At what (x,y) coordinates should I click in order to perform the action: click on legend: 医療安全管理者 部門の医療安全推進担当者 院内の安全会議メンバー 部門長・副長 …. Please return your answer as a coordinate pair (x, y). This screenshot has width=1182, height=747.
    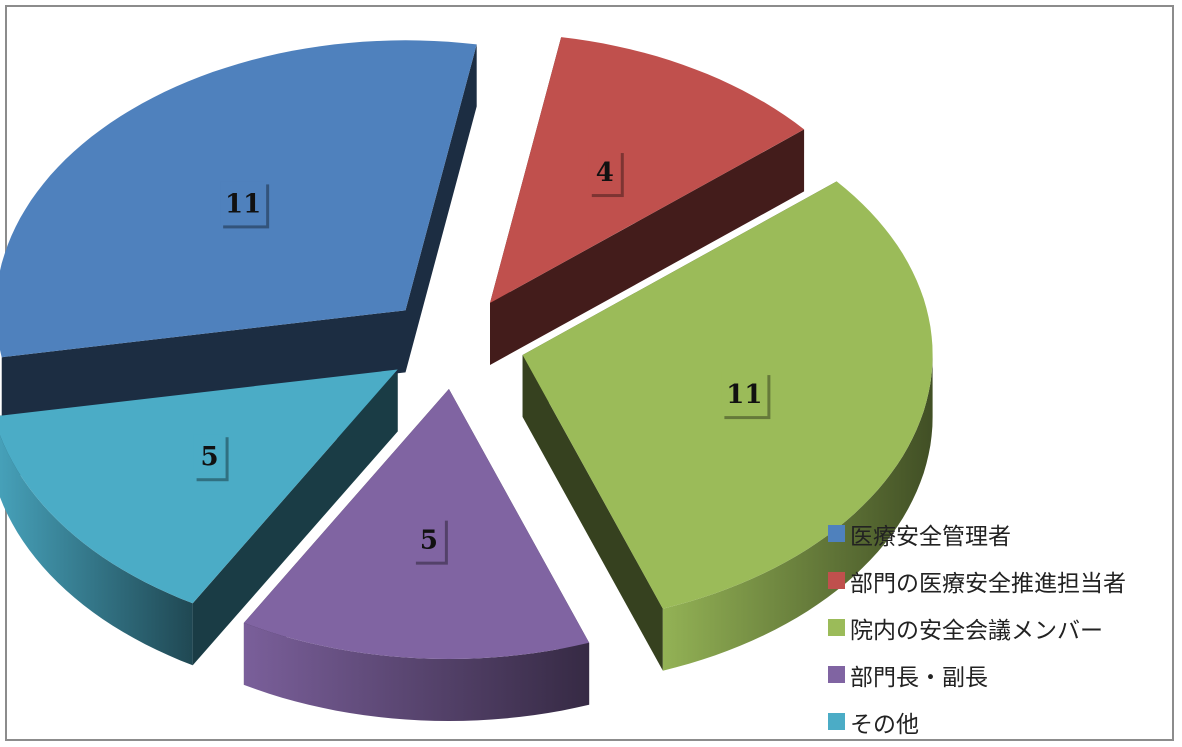
    Looking at the image, I should click on (1003, 627).